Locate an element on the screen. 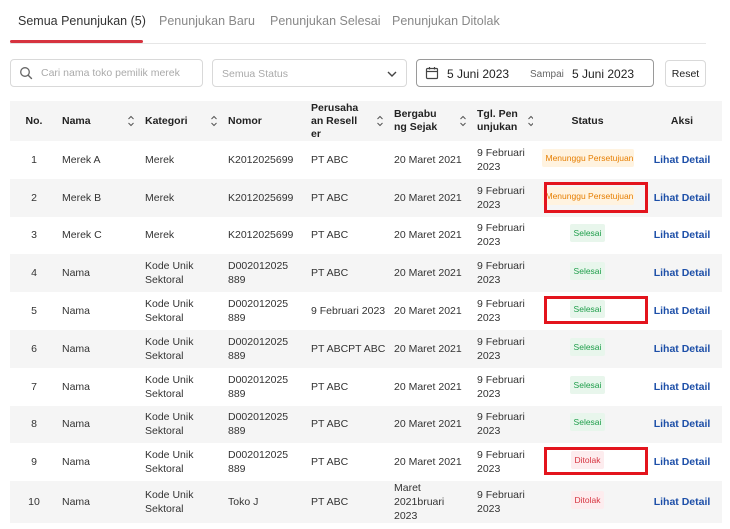 The image size is (730, 529). cell-no: 3 is located at coordinates (34, 235).